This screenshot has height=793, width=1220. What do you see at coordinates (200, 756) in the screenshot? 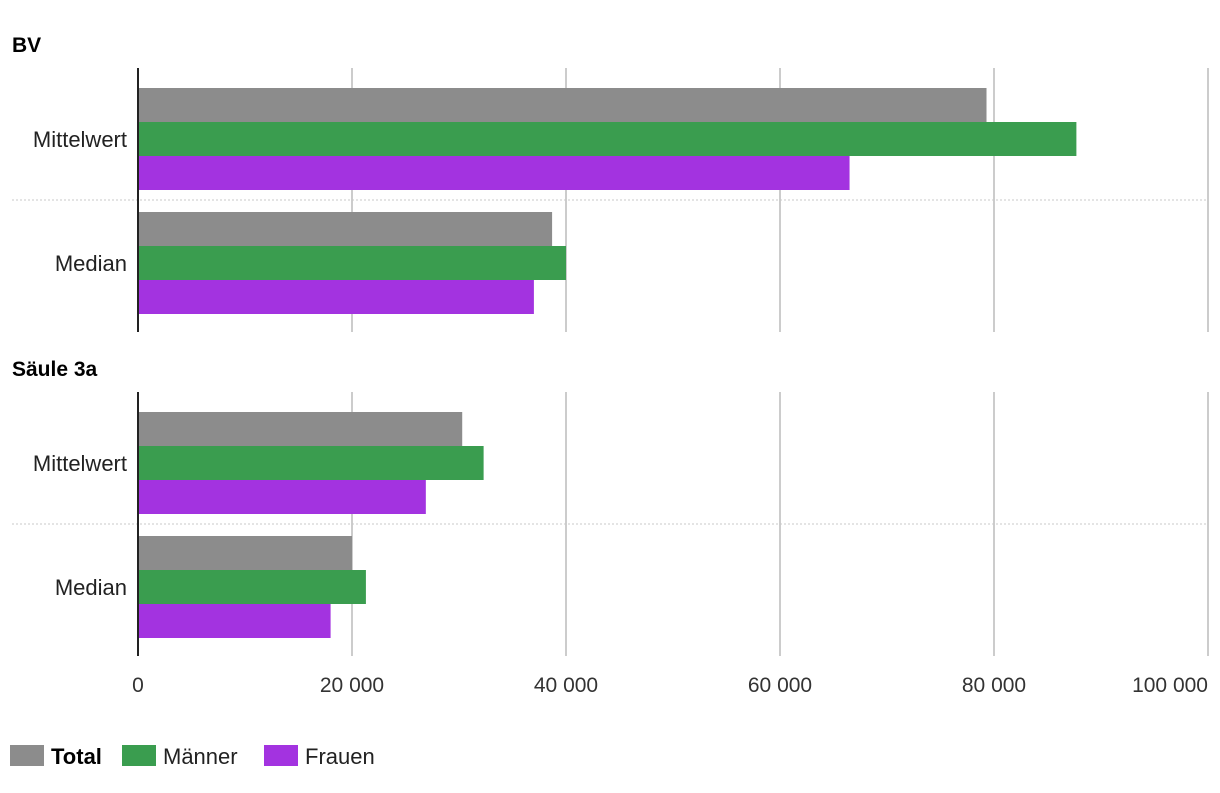
I see `legend-label: Männer` at bounding box center [200, 756].